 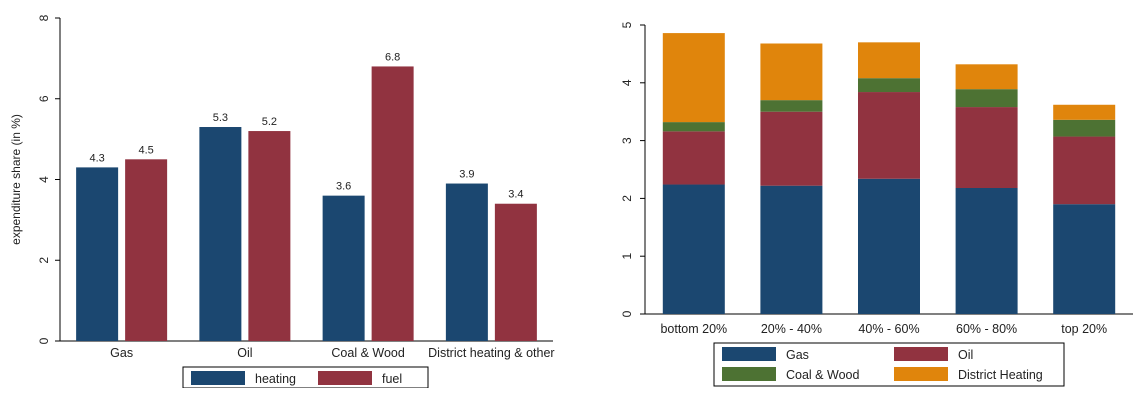 I want to click on chart-1-x-tick-label: District heating & other, so click(x=491, y=353).